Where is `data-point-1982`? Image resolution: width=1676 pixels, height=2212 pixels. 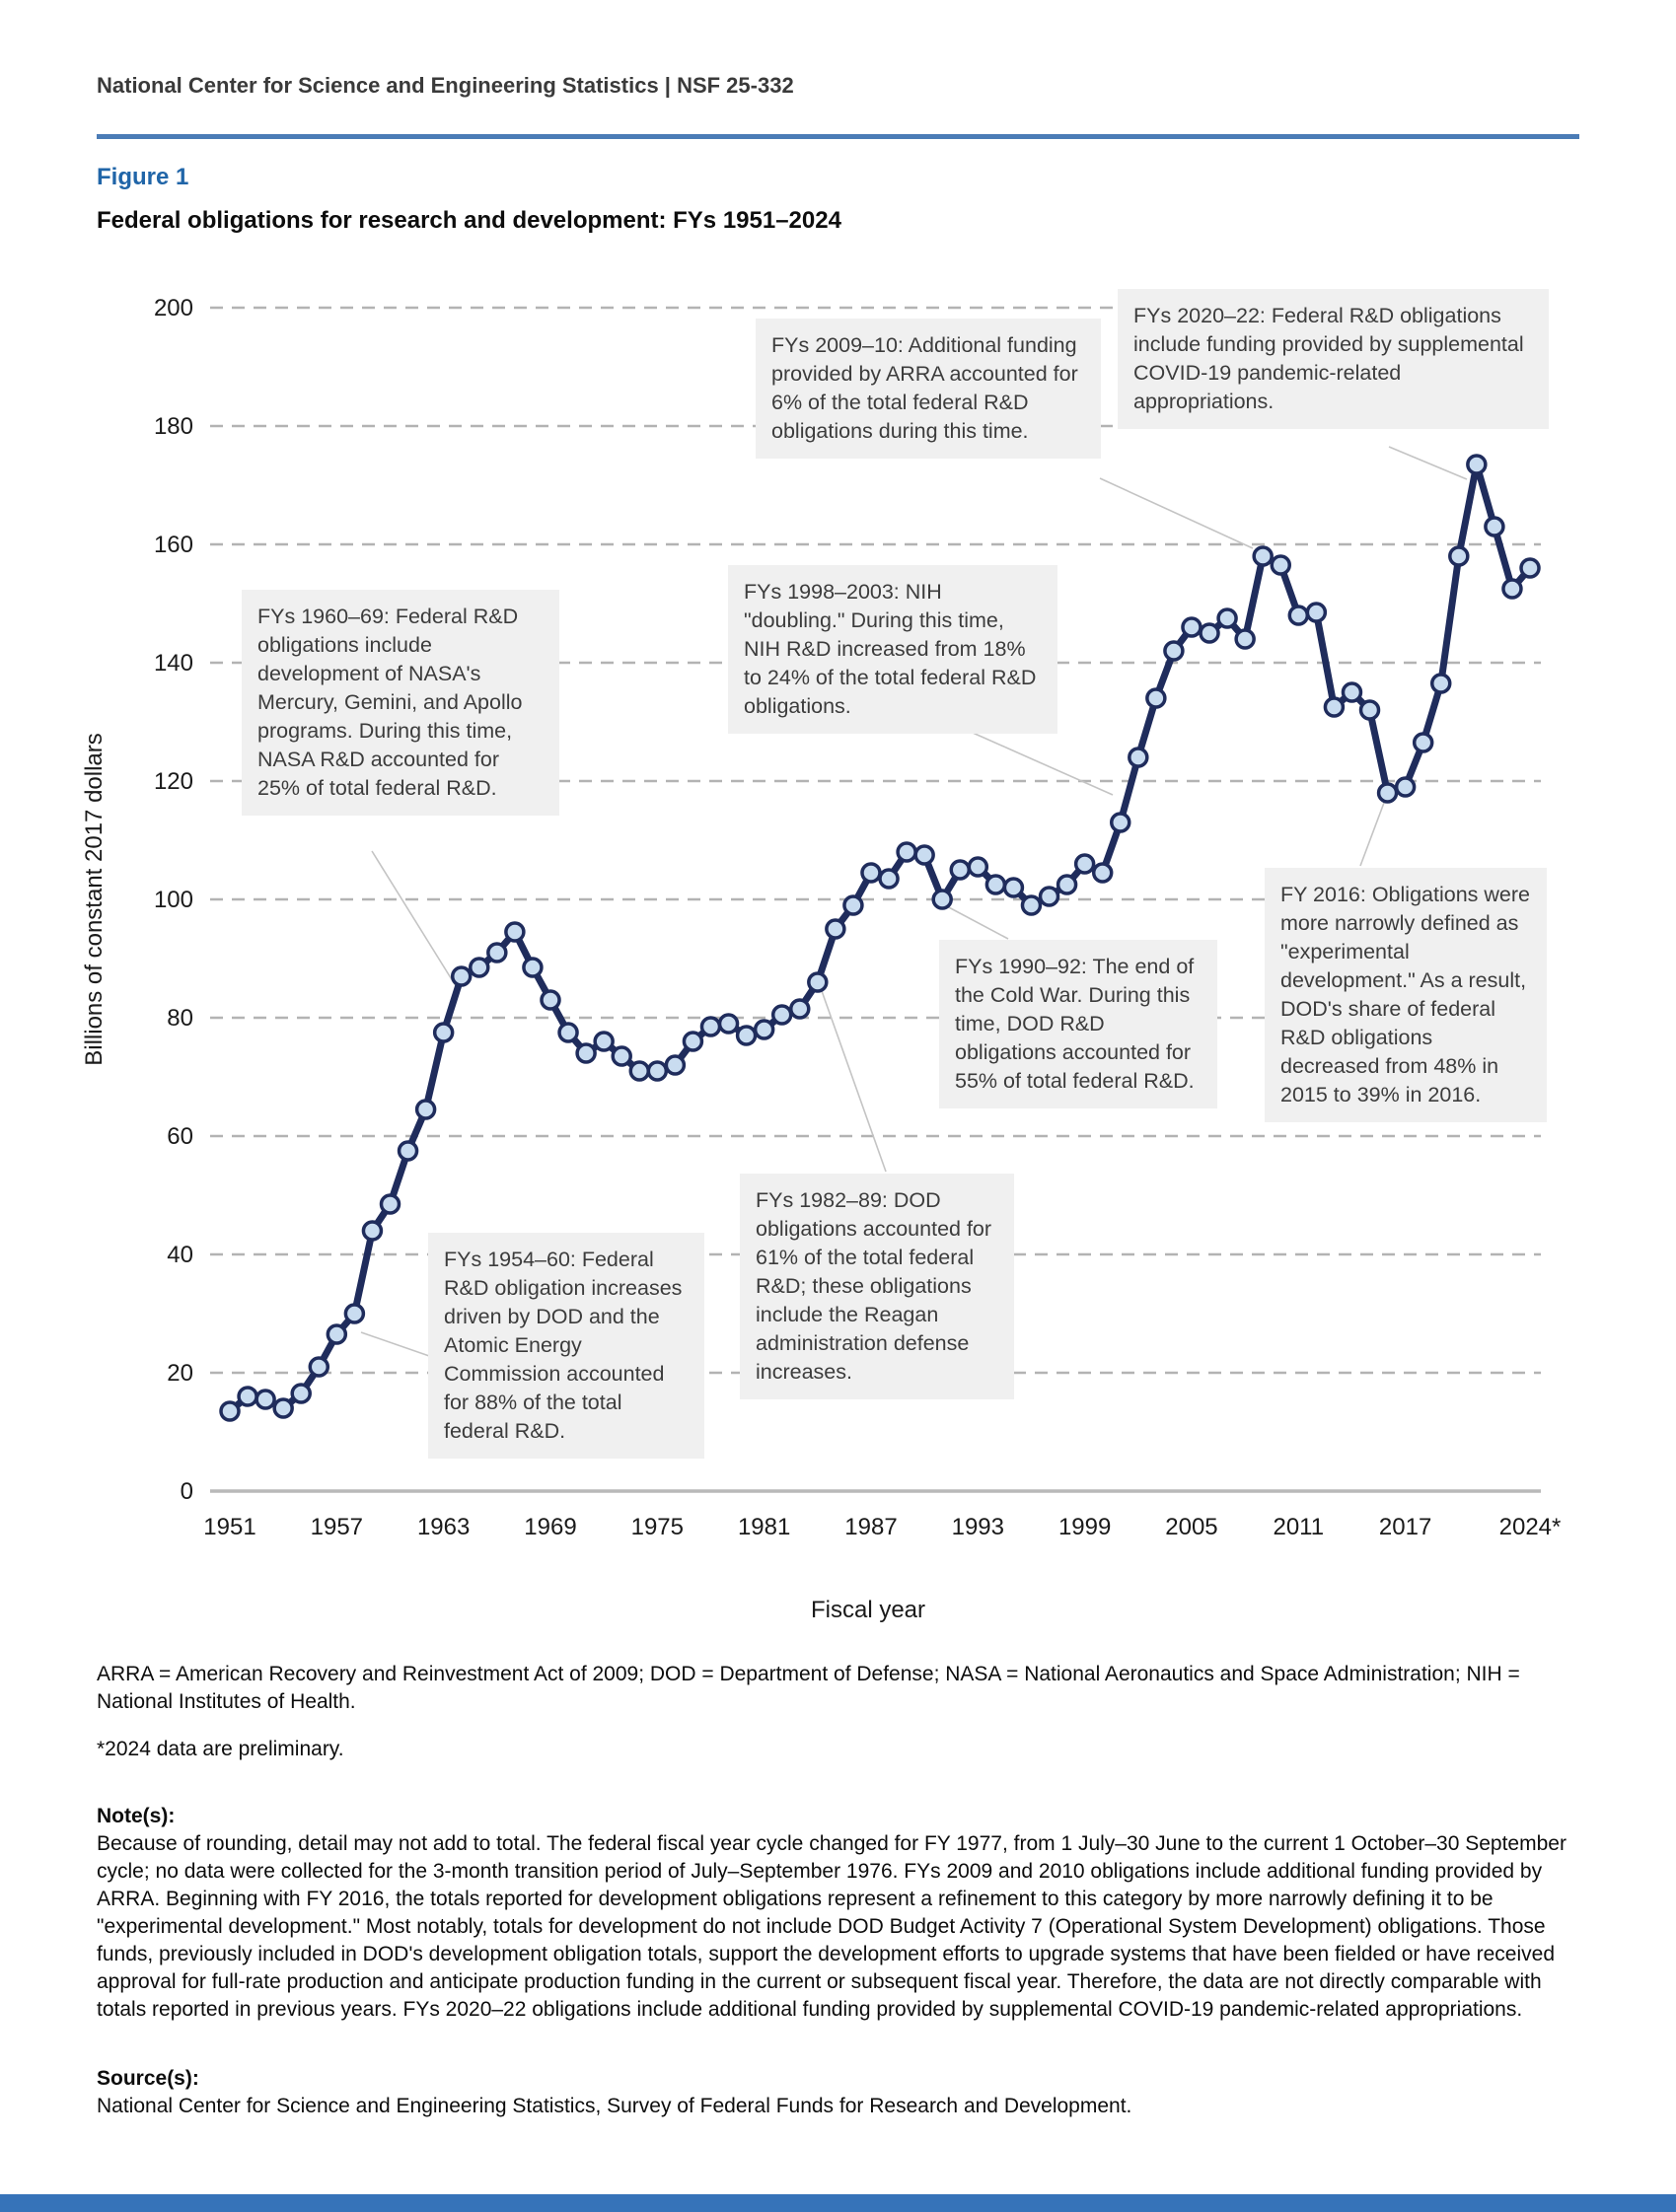
data-point-1982 is located at coordinates (782, 1015).